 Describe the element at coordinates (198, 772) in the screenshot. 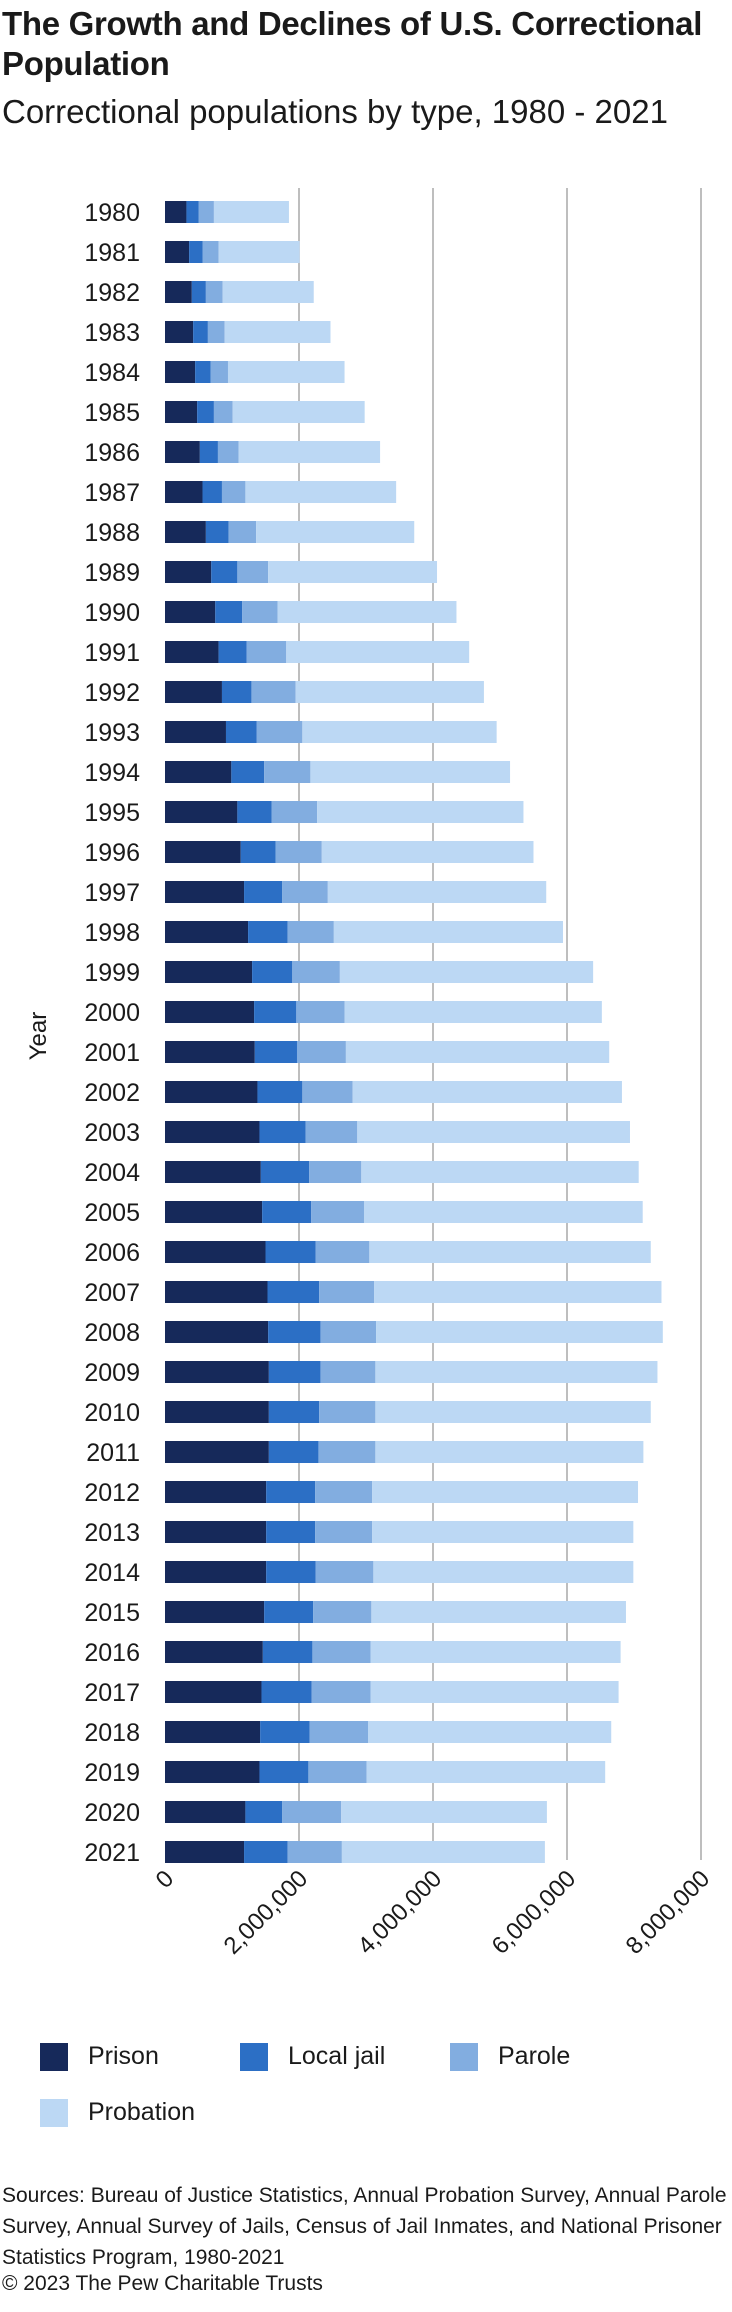

I see `bar-prison-1994` at that location.